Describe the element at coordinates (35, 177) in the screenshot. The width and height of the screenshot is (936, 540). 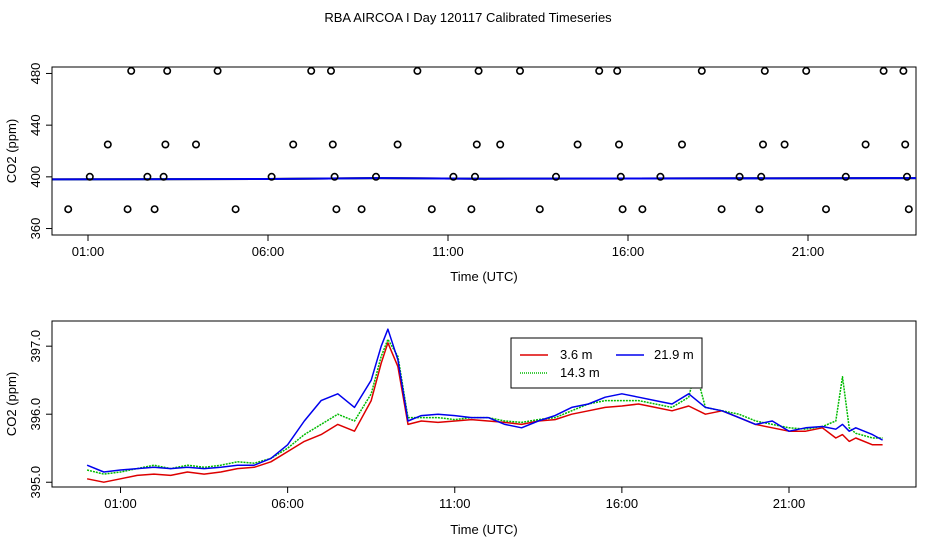
I see `top-y-tick-label: 400` at that location.